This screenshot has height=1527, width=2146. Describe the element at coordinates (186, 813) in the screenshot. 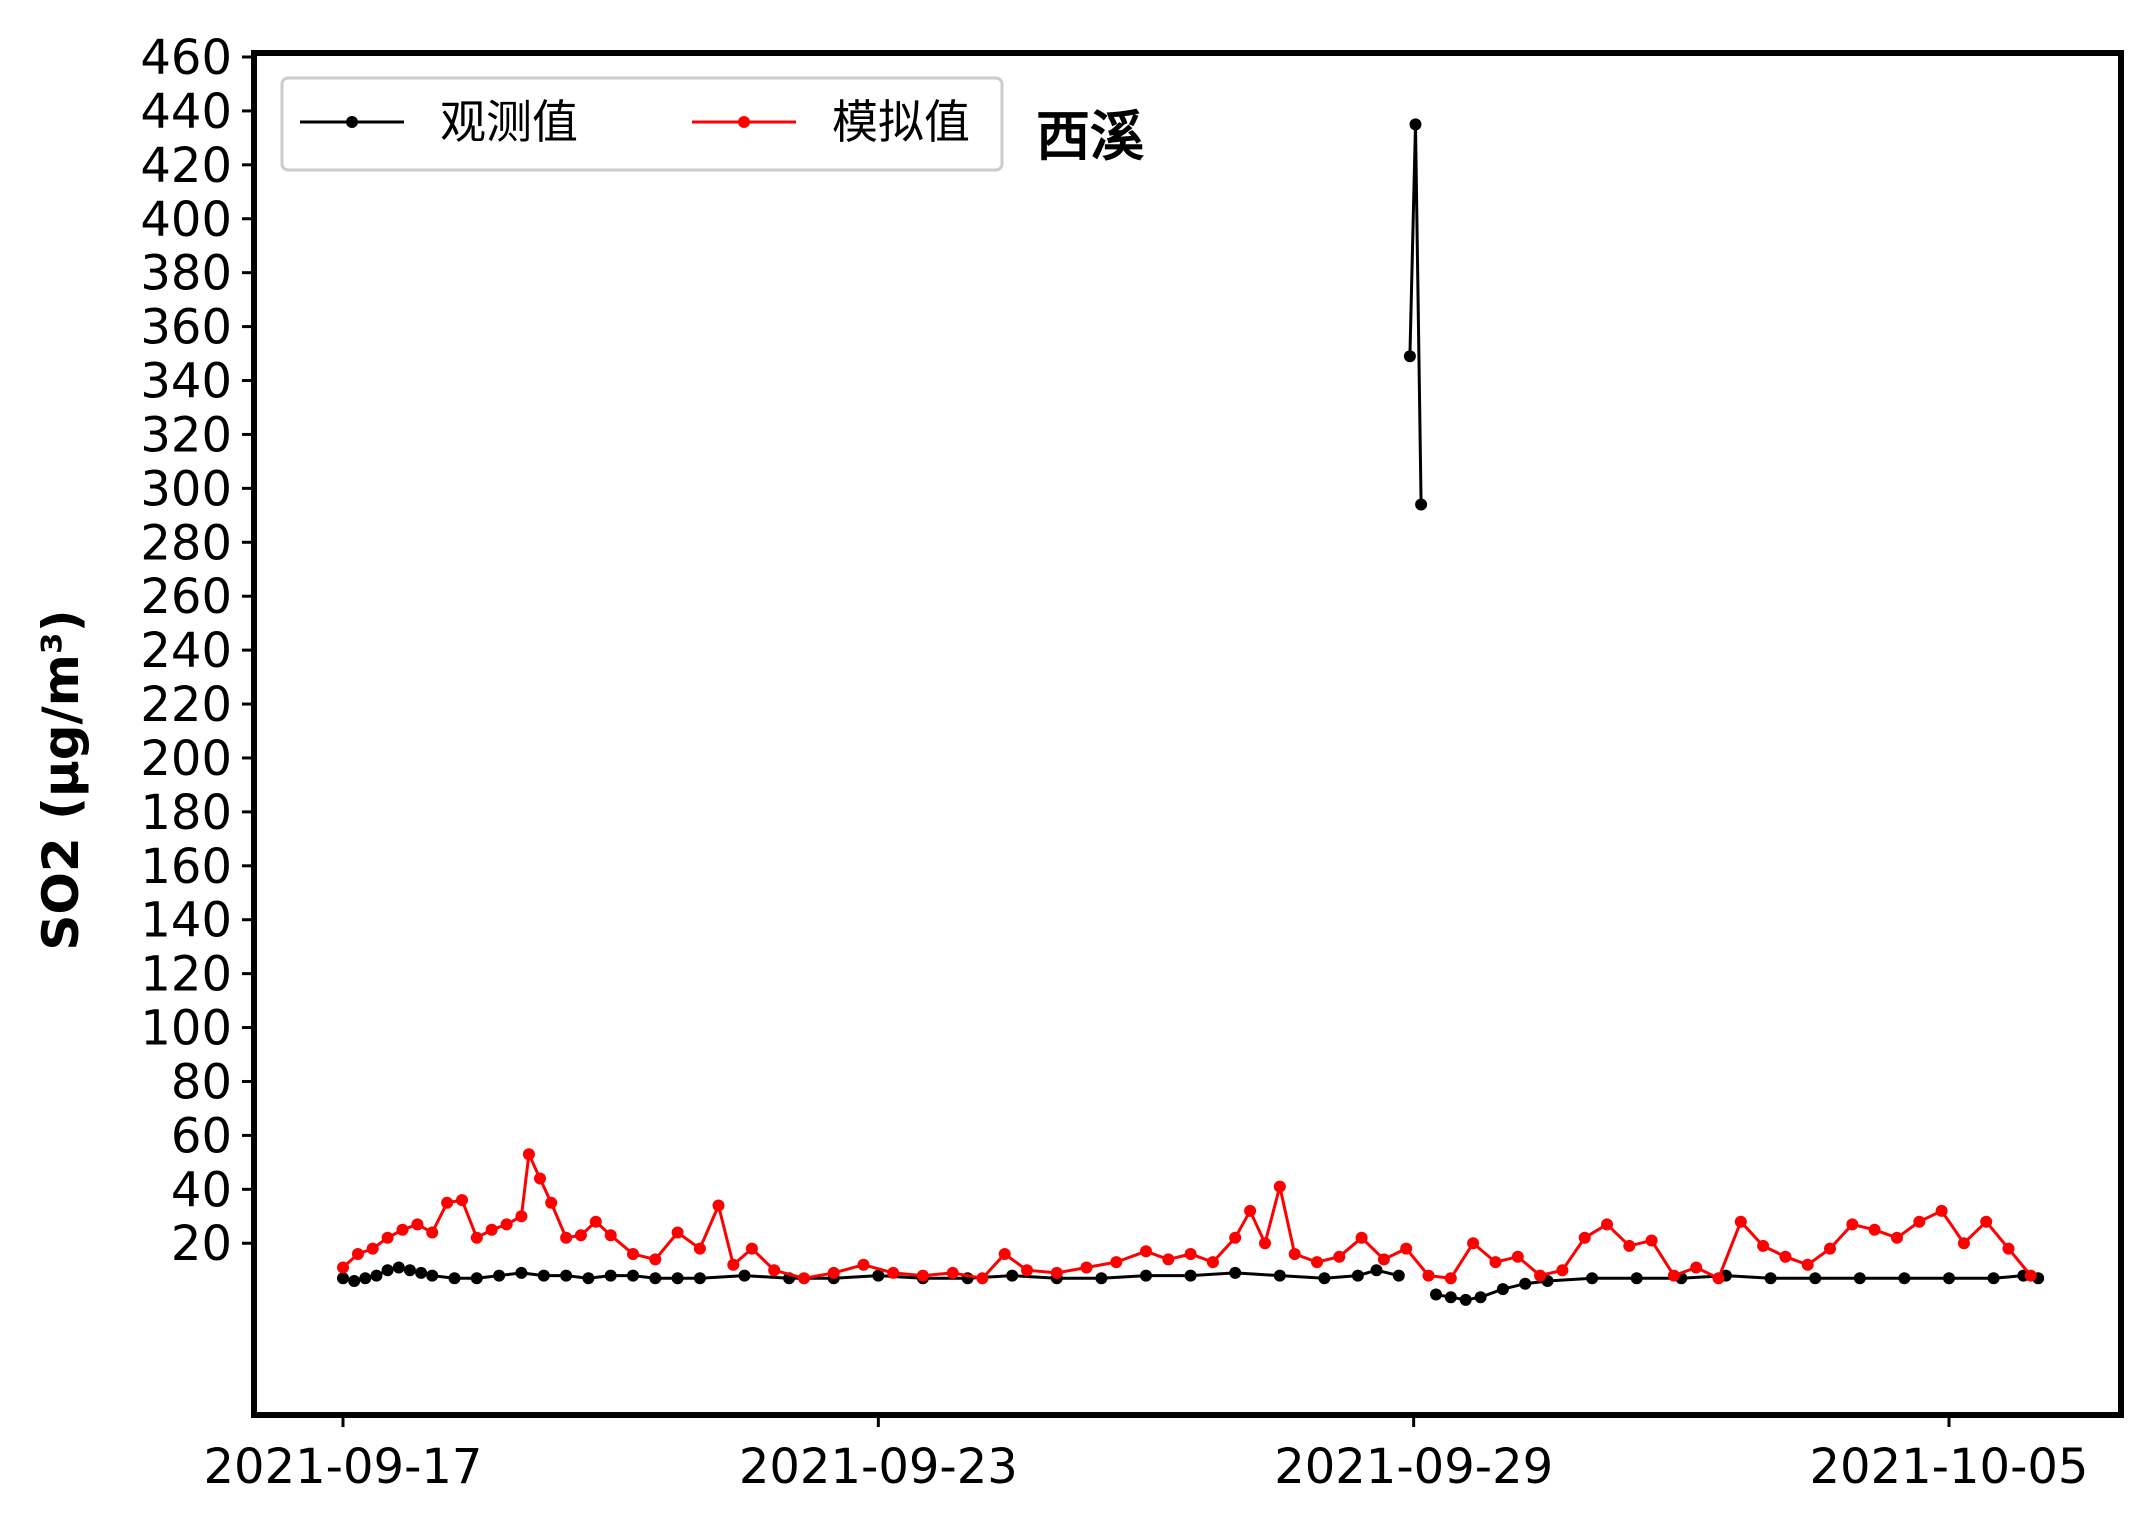

I see `y-tick-label: 180` at that location.